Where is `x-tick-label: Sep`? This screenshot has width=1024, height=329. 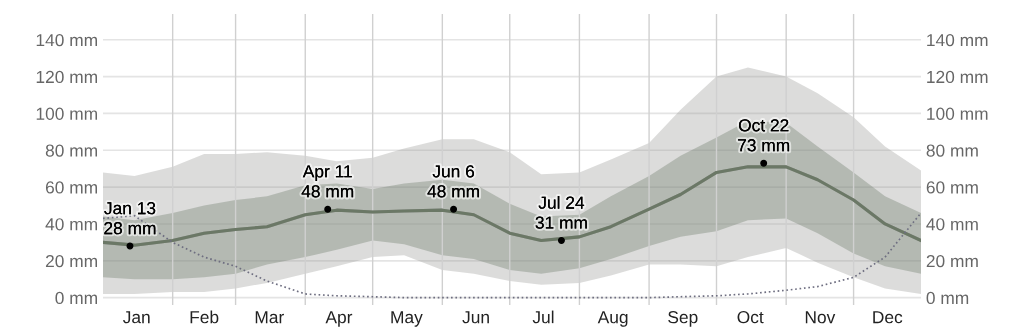
x-tick-label: Sep is located at coordinates (683, 319).